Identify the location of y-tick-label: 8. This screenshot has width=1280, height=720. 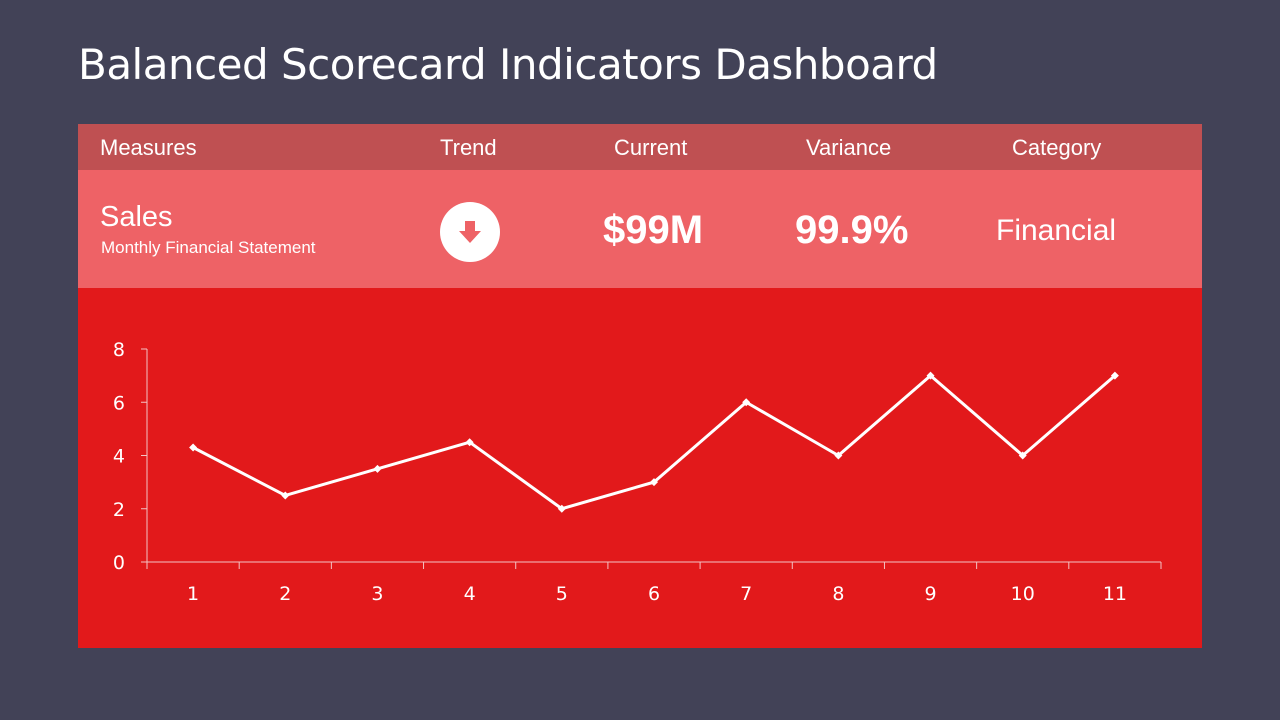
(119, 350).